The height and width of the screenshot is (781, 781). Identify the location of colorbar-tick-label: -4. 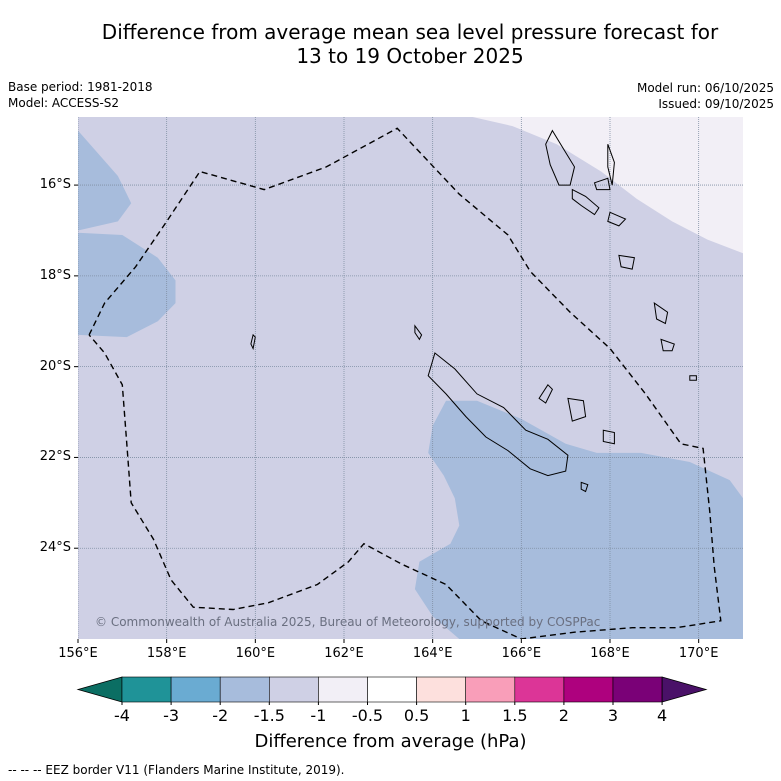
(122, 715).